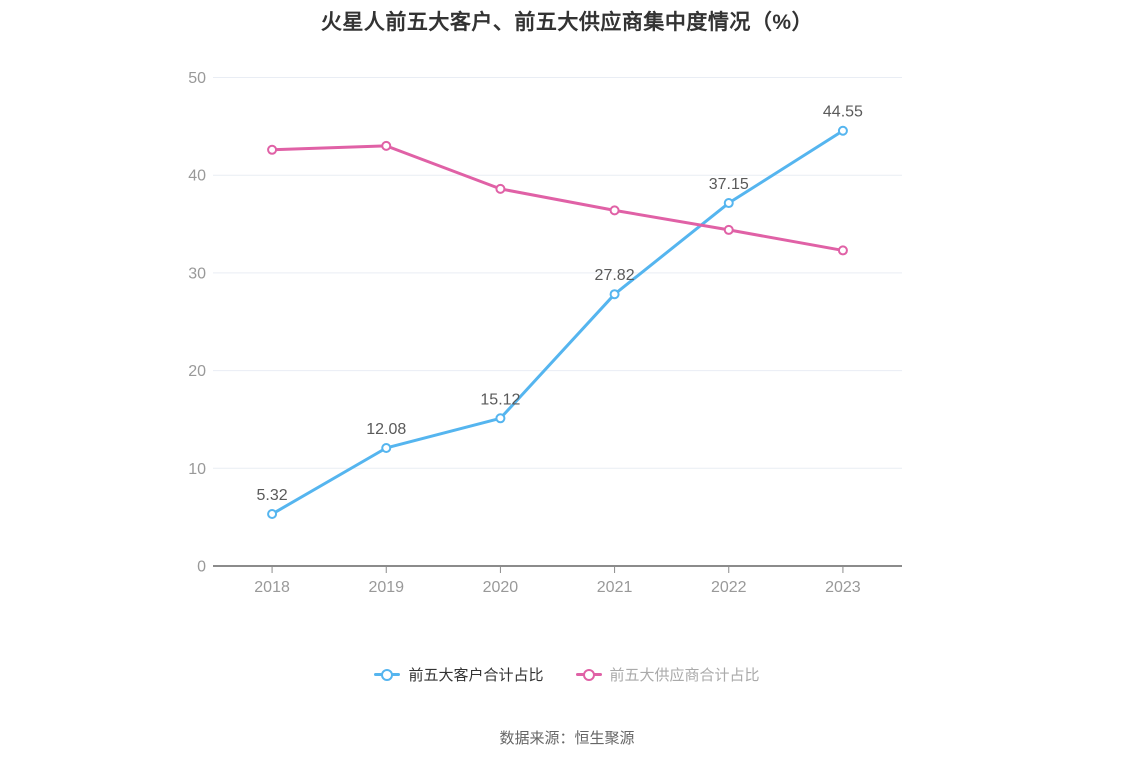 The image size is (1134, 766). Describe the element at coordinates (843, 587) in the screenshot. I see `x-axis-label: 2023` at that location.